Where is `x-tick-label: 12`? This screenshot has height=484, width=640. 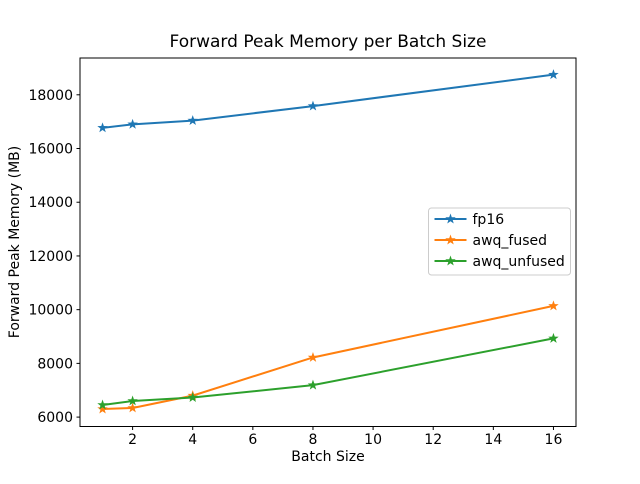 x-tick-label: 12 is located at coordinates (433, 440).